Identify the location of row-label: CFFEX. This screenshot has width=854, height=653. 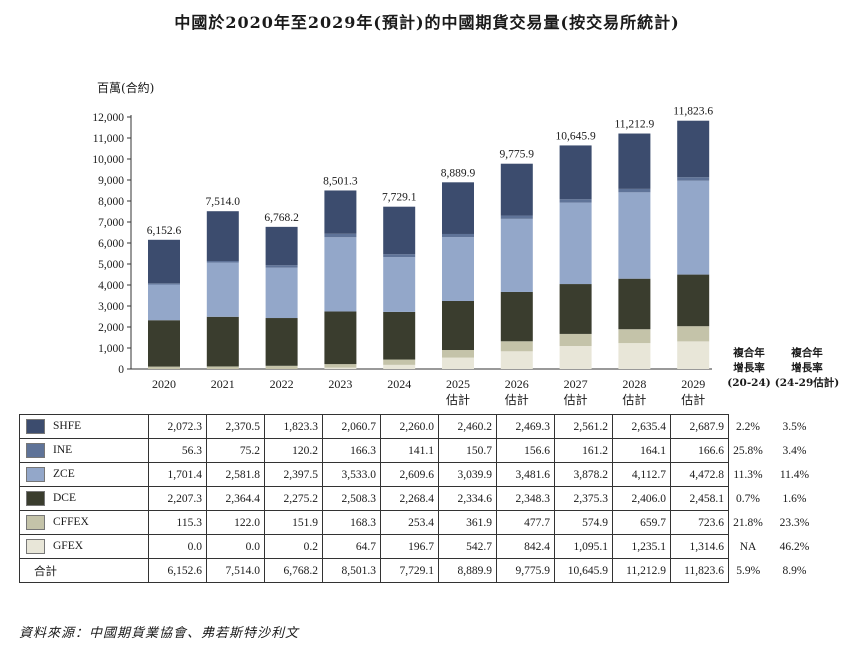
(84, 522).